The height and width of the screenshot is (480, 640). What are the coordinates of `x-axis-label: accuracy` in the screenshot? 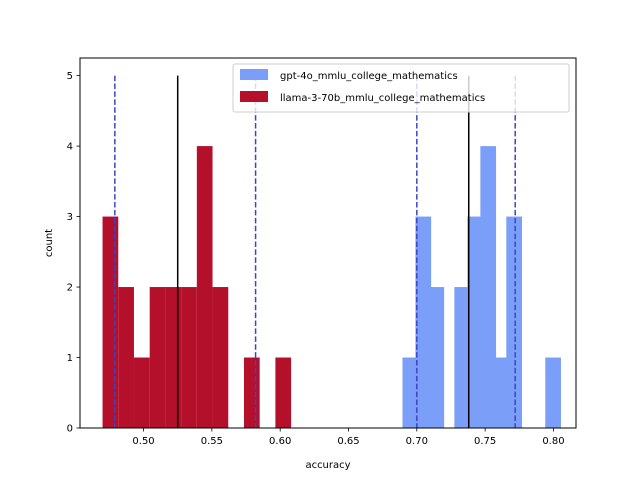 It's located at (327, 465).